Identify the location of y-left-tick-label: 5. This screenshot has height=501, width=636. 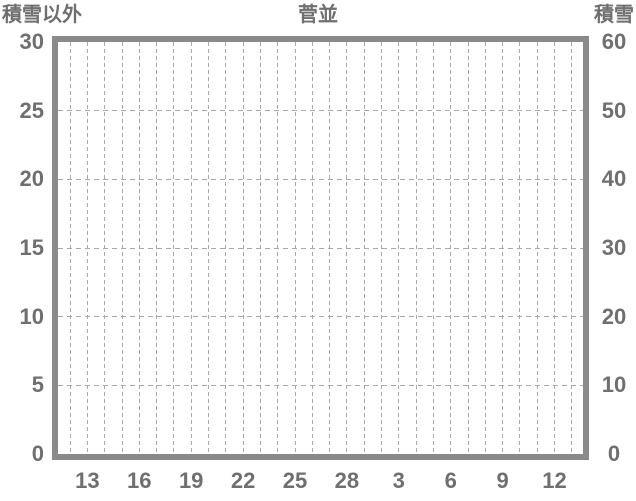
(37, 385).